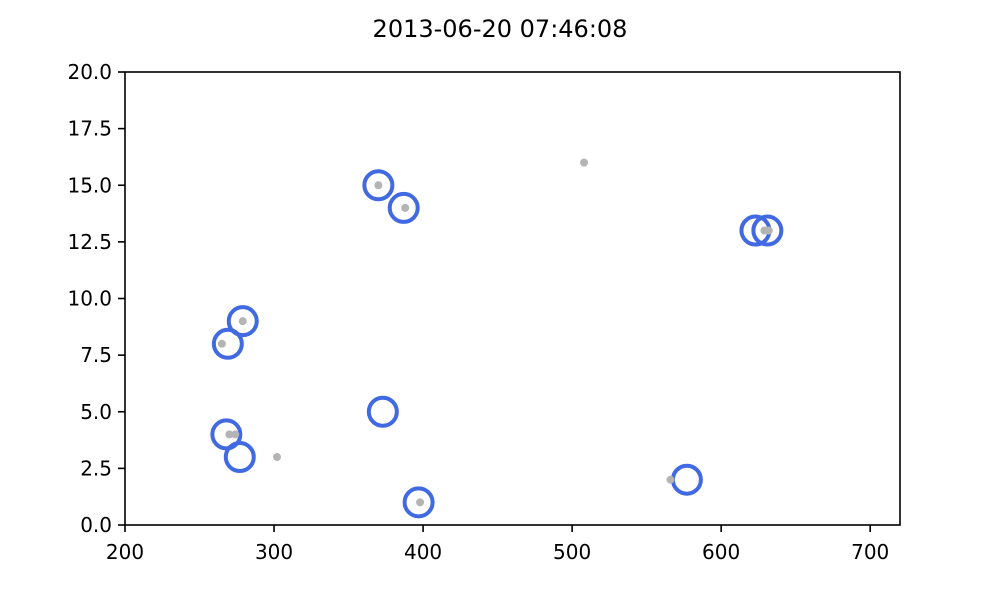 Image resolution: width=1000 pixels, height=600 pixels. I want to click on chart-title: 2013-06-20 07:46:08, so click(500, 29).